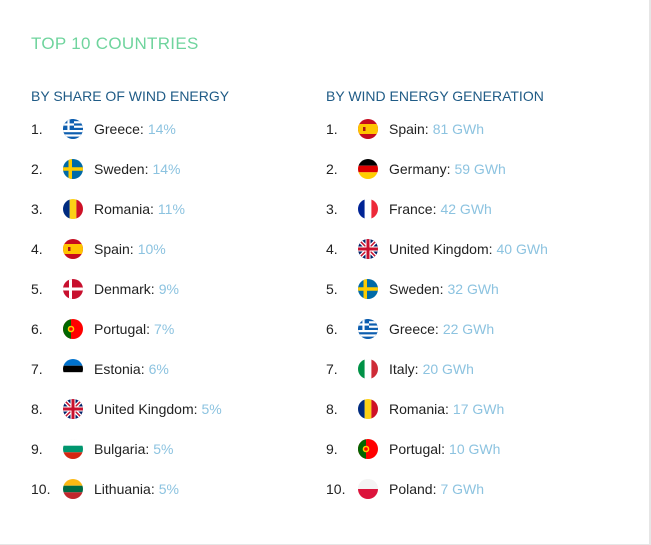 Image resolution: width=651 pixels, height=545 pixels. I want to click on country-name: France:, so click(413, 209).